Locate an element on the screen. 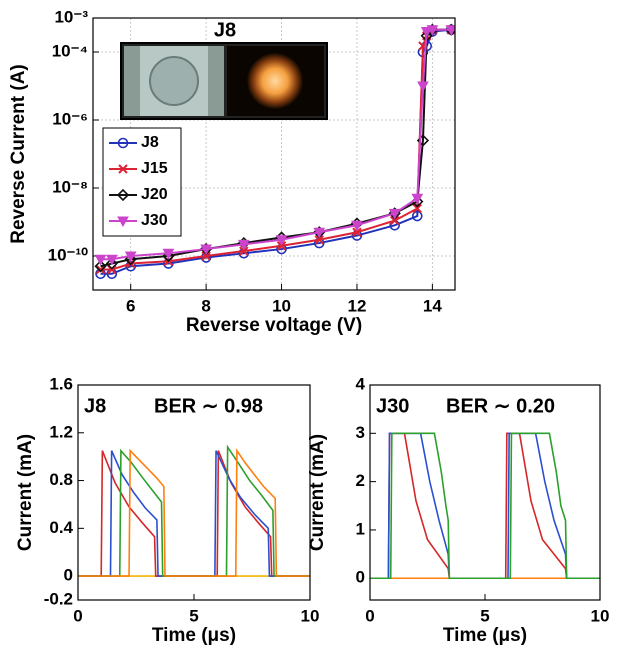 Image resolution: width=617 pixels, height=657 pixels. x-tick-label: 12 is located at coordinates (356, 305).